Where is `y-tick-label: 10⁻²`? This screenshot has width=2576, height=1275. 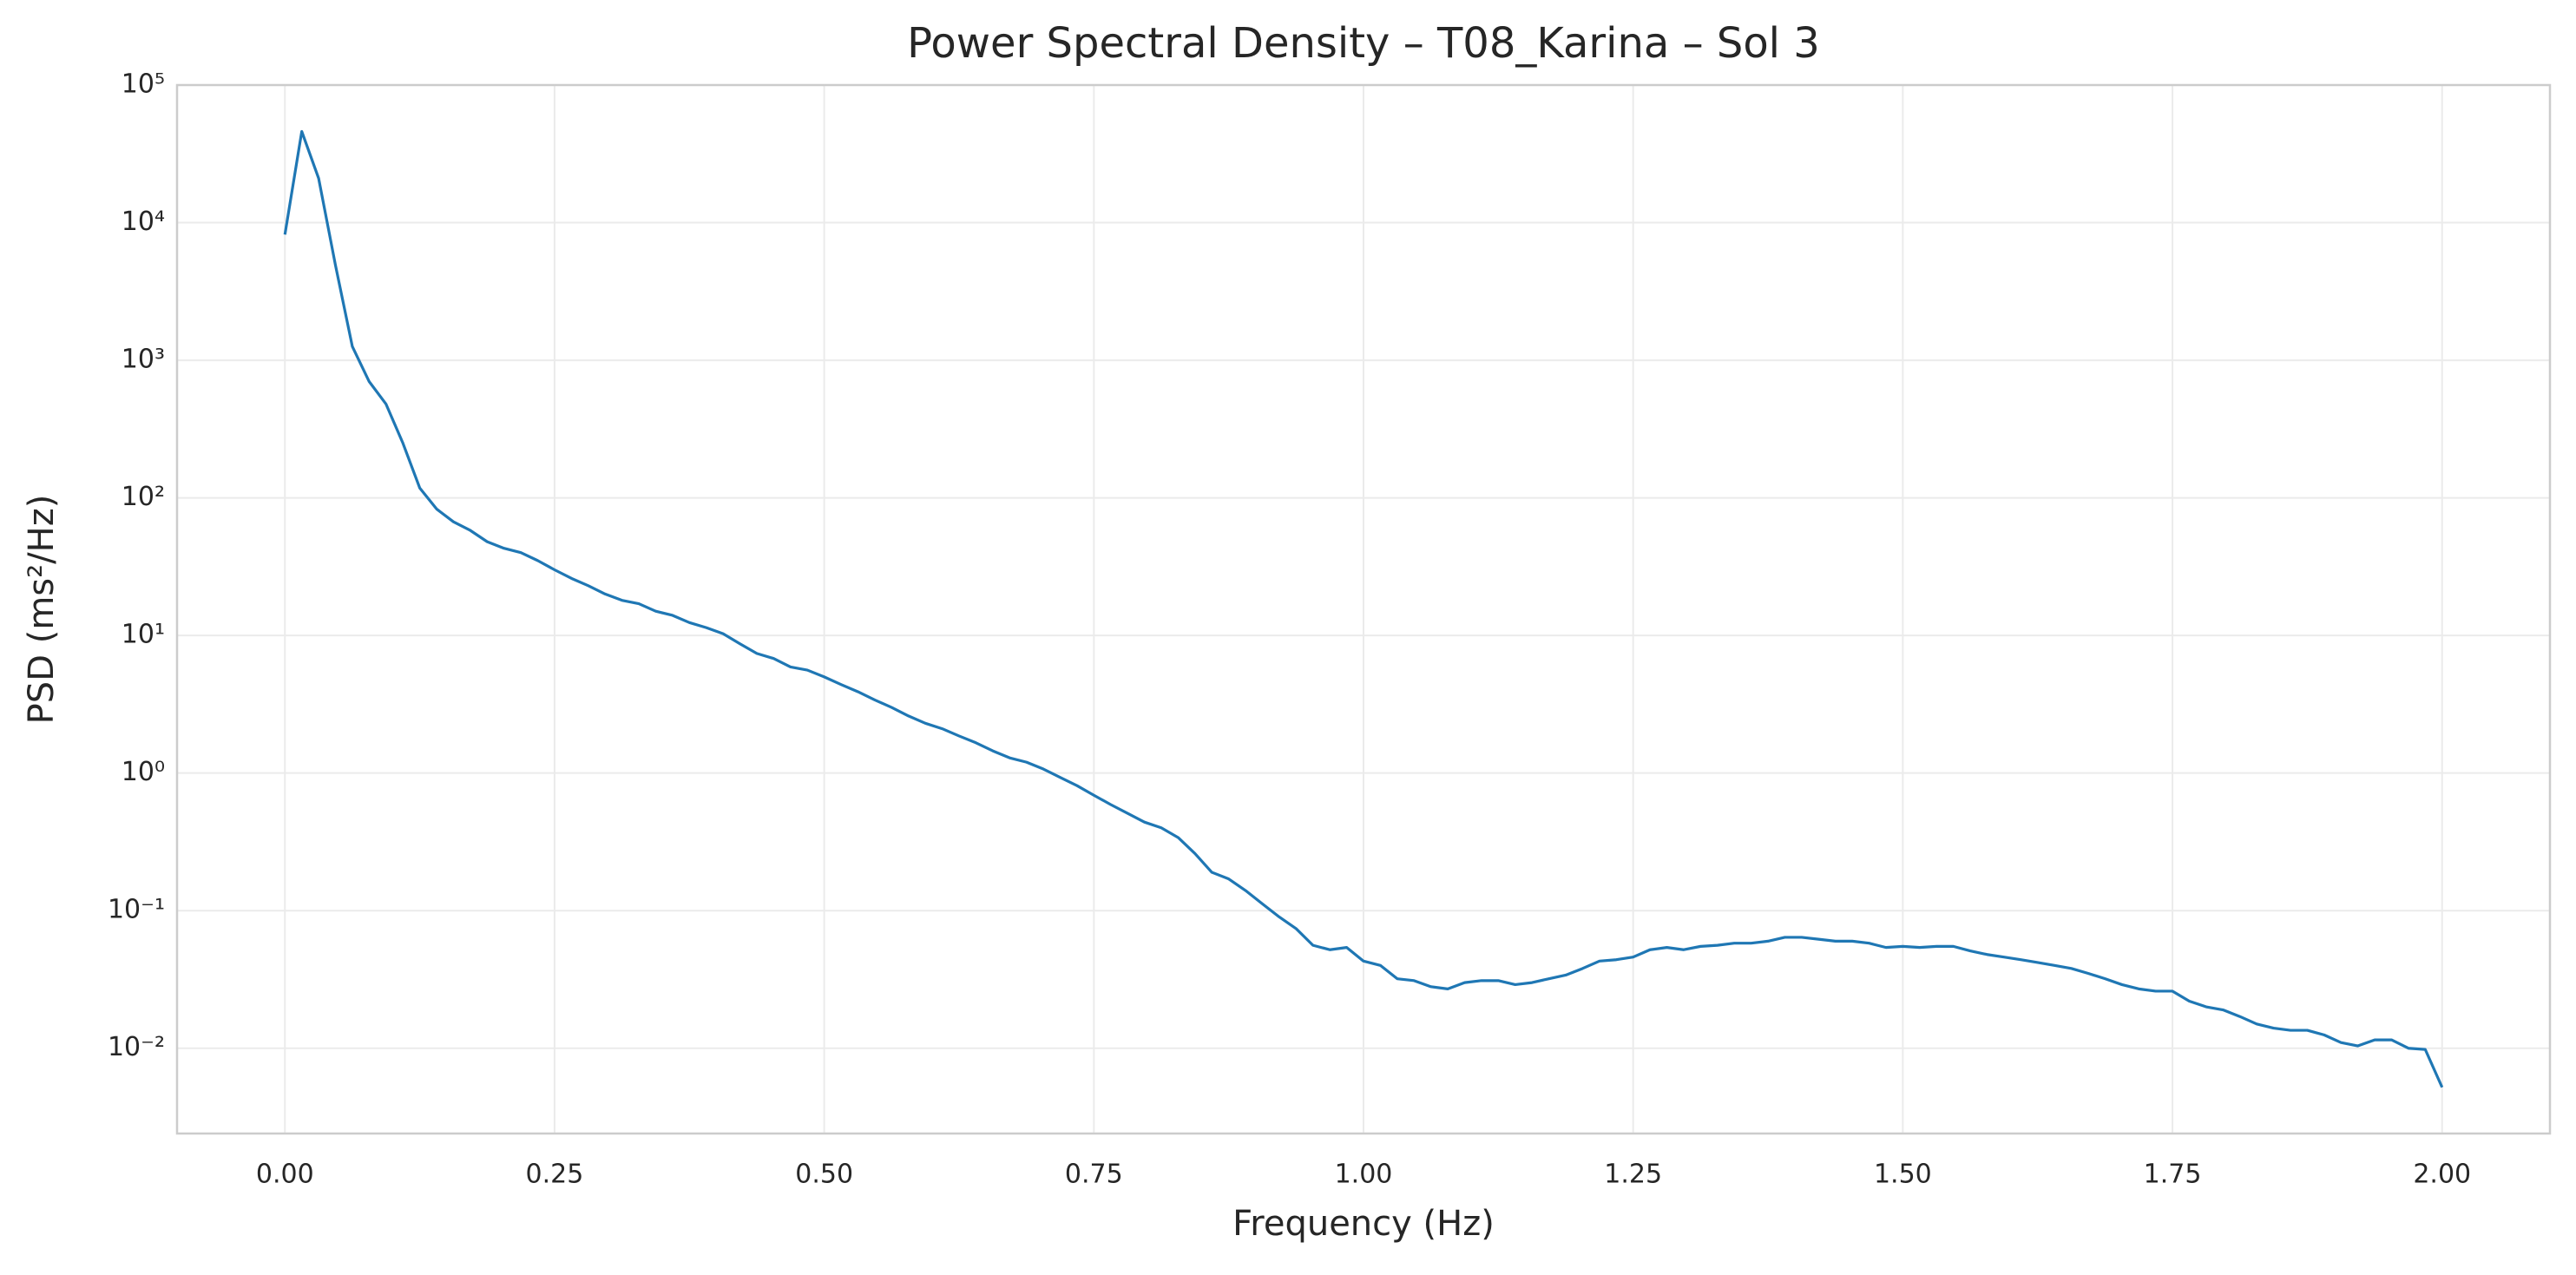
y-tick-label: 10⁻² is located at coordinates (136, 1047).